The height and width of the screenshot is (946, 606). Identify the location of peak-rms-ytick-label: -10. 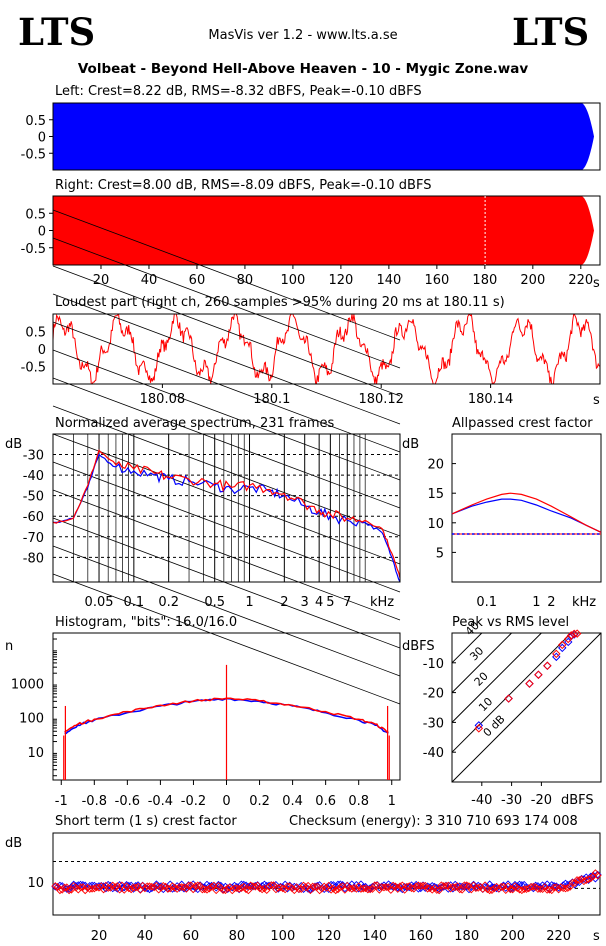
(433, 664).